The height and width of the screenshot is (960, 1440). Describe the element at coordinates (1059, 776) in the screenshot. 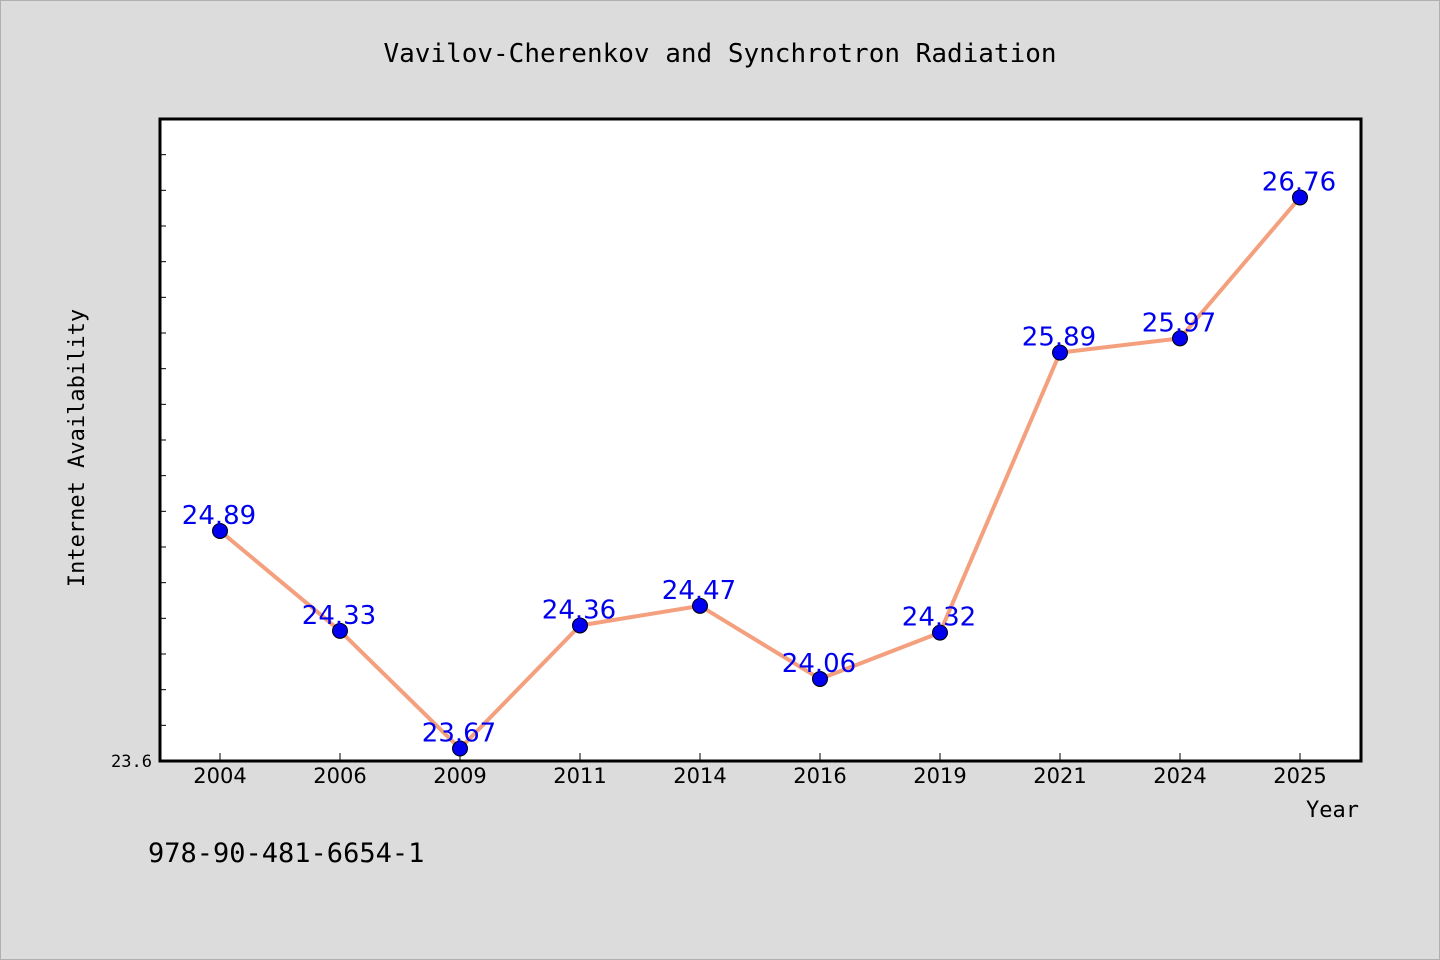

I see `x-tick-label: 2021` at that location.